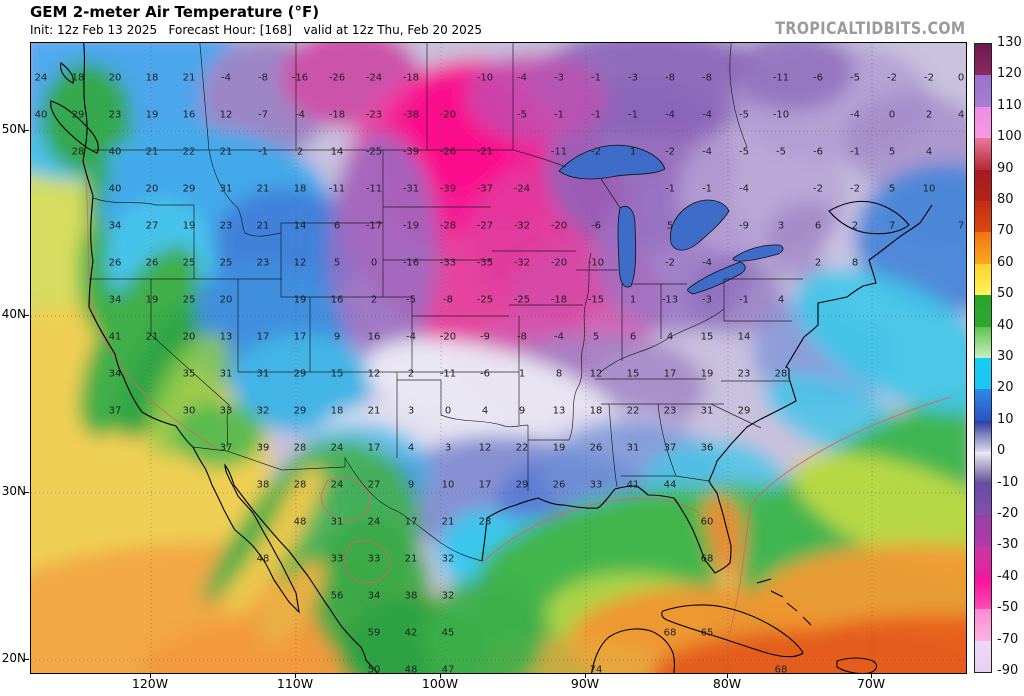 Image resolution: width=1024 pixels, height=696 pixels. I want to click on colorbar-tick-label: 80, so click(1005, 199).